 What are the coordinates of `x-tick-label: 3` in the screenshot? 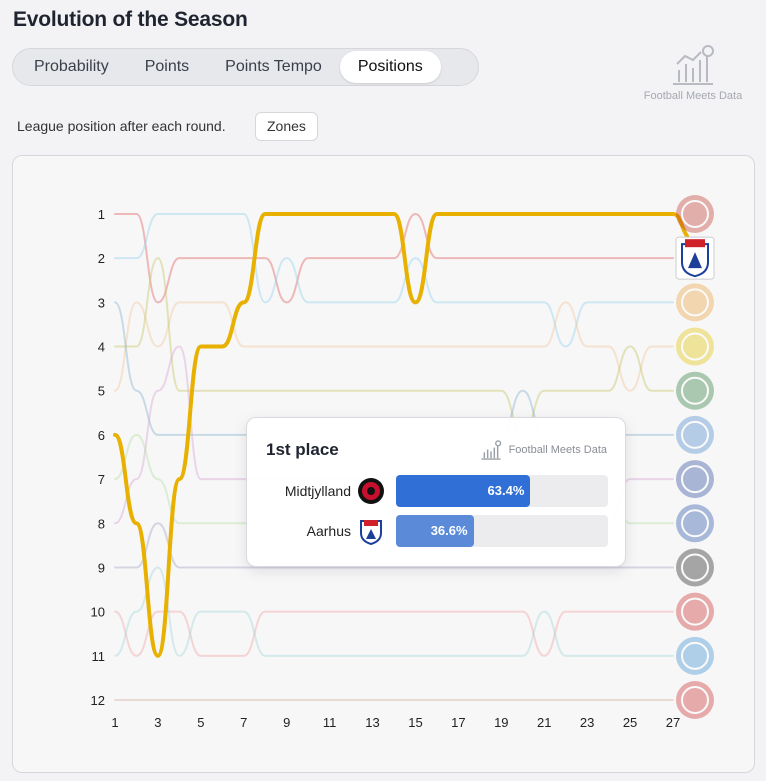 It's located at (157, 722).